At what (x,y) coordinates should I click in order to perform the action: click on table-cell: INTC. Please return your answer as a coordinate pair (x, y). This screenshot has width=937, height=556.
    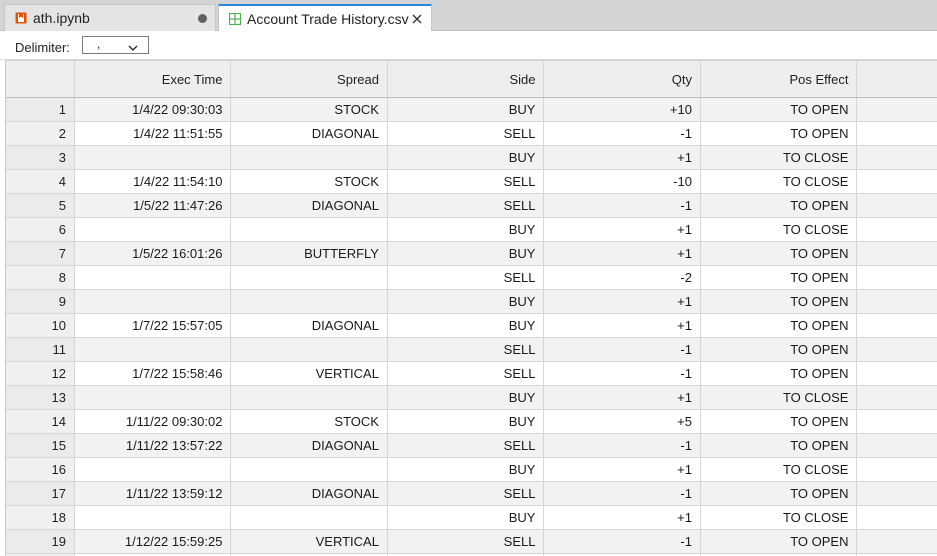
    Looking at the image, I should click on (896, 517).